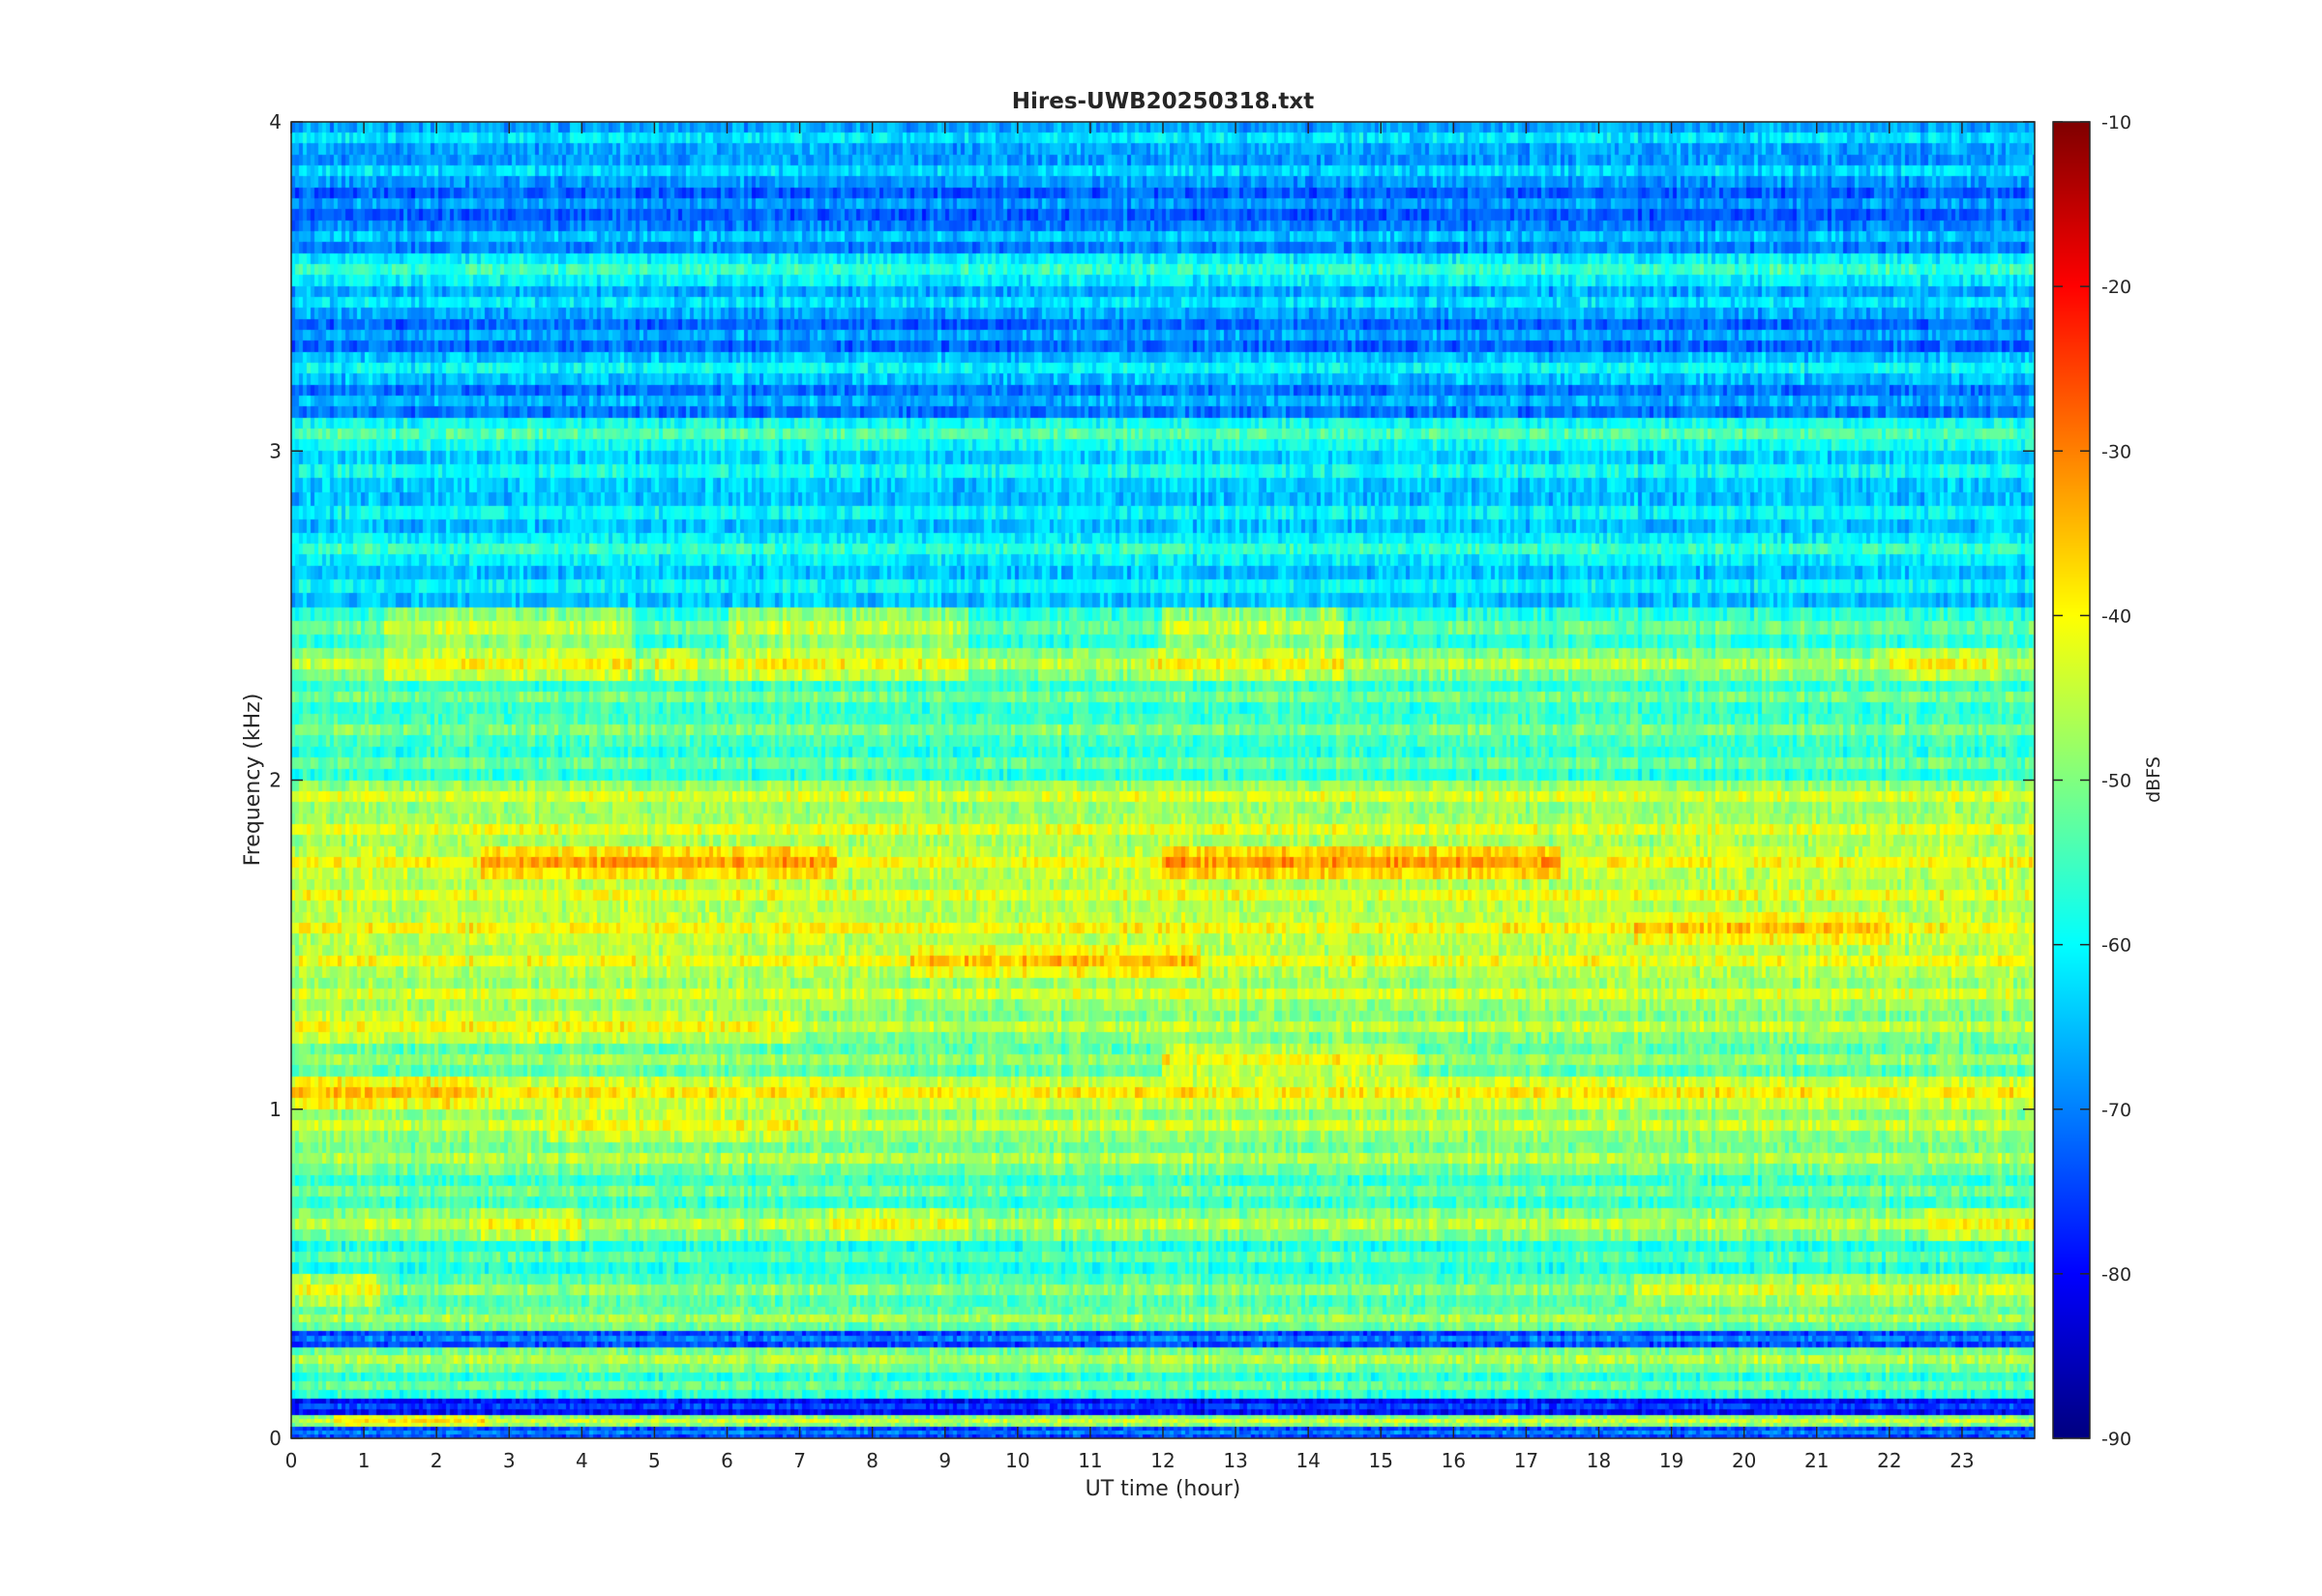  Describe the element at coordinates (582, 1460) in the screenshot. I see `x-tick-label: 4` at that location.